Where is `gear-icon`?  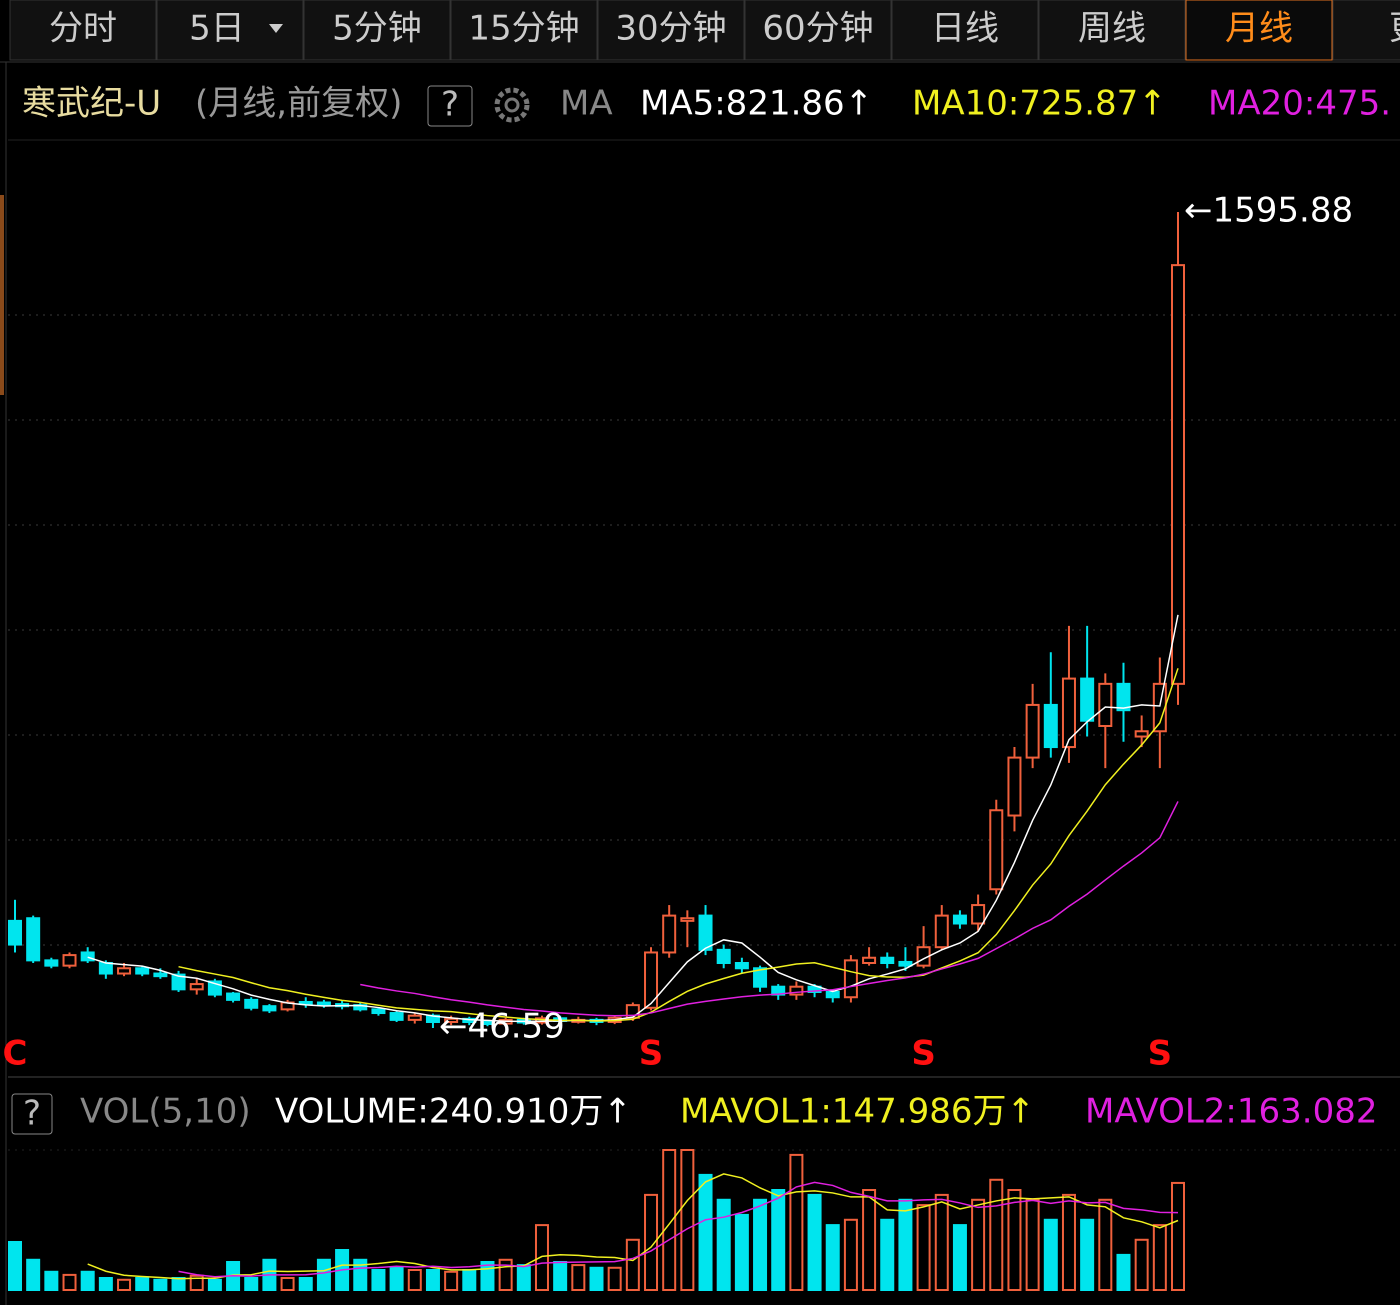
gear-icon is located at coordinates (512, 105).